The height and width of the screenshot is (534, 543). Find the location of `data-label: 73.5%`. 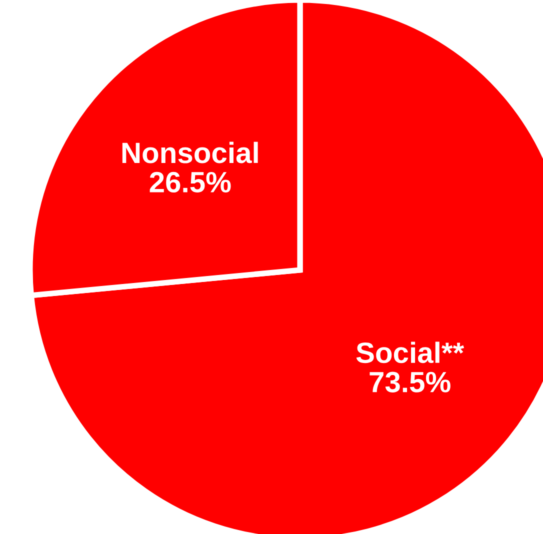

data-label: 73.5% is located at coordinates (410, 382).